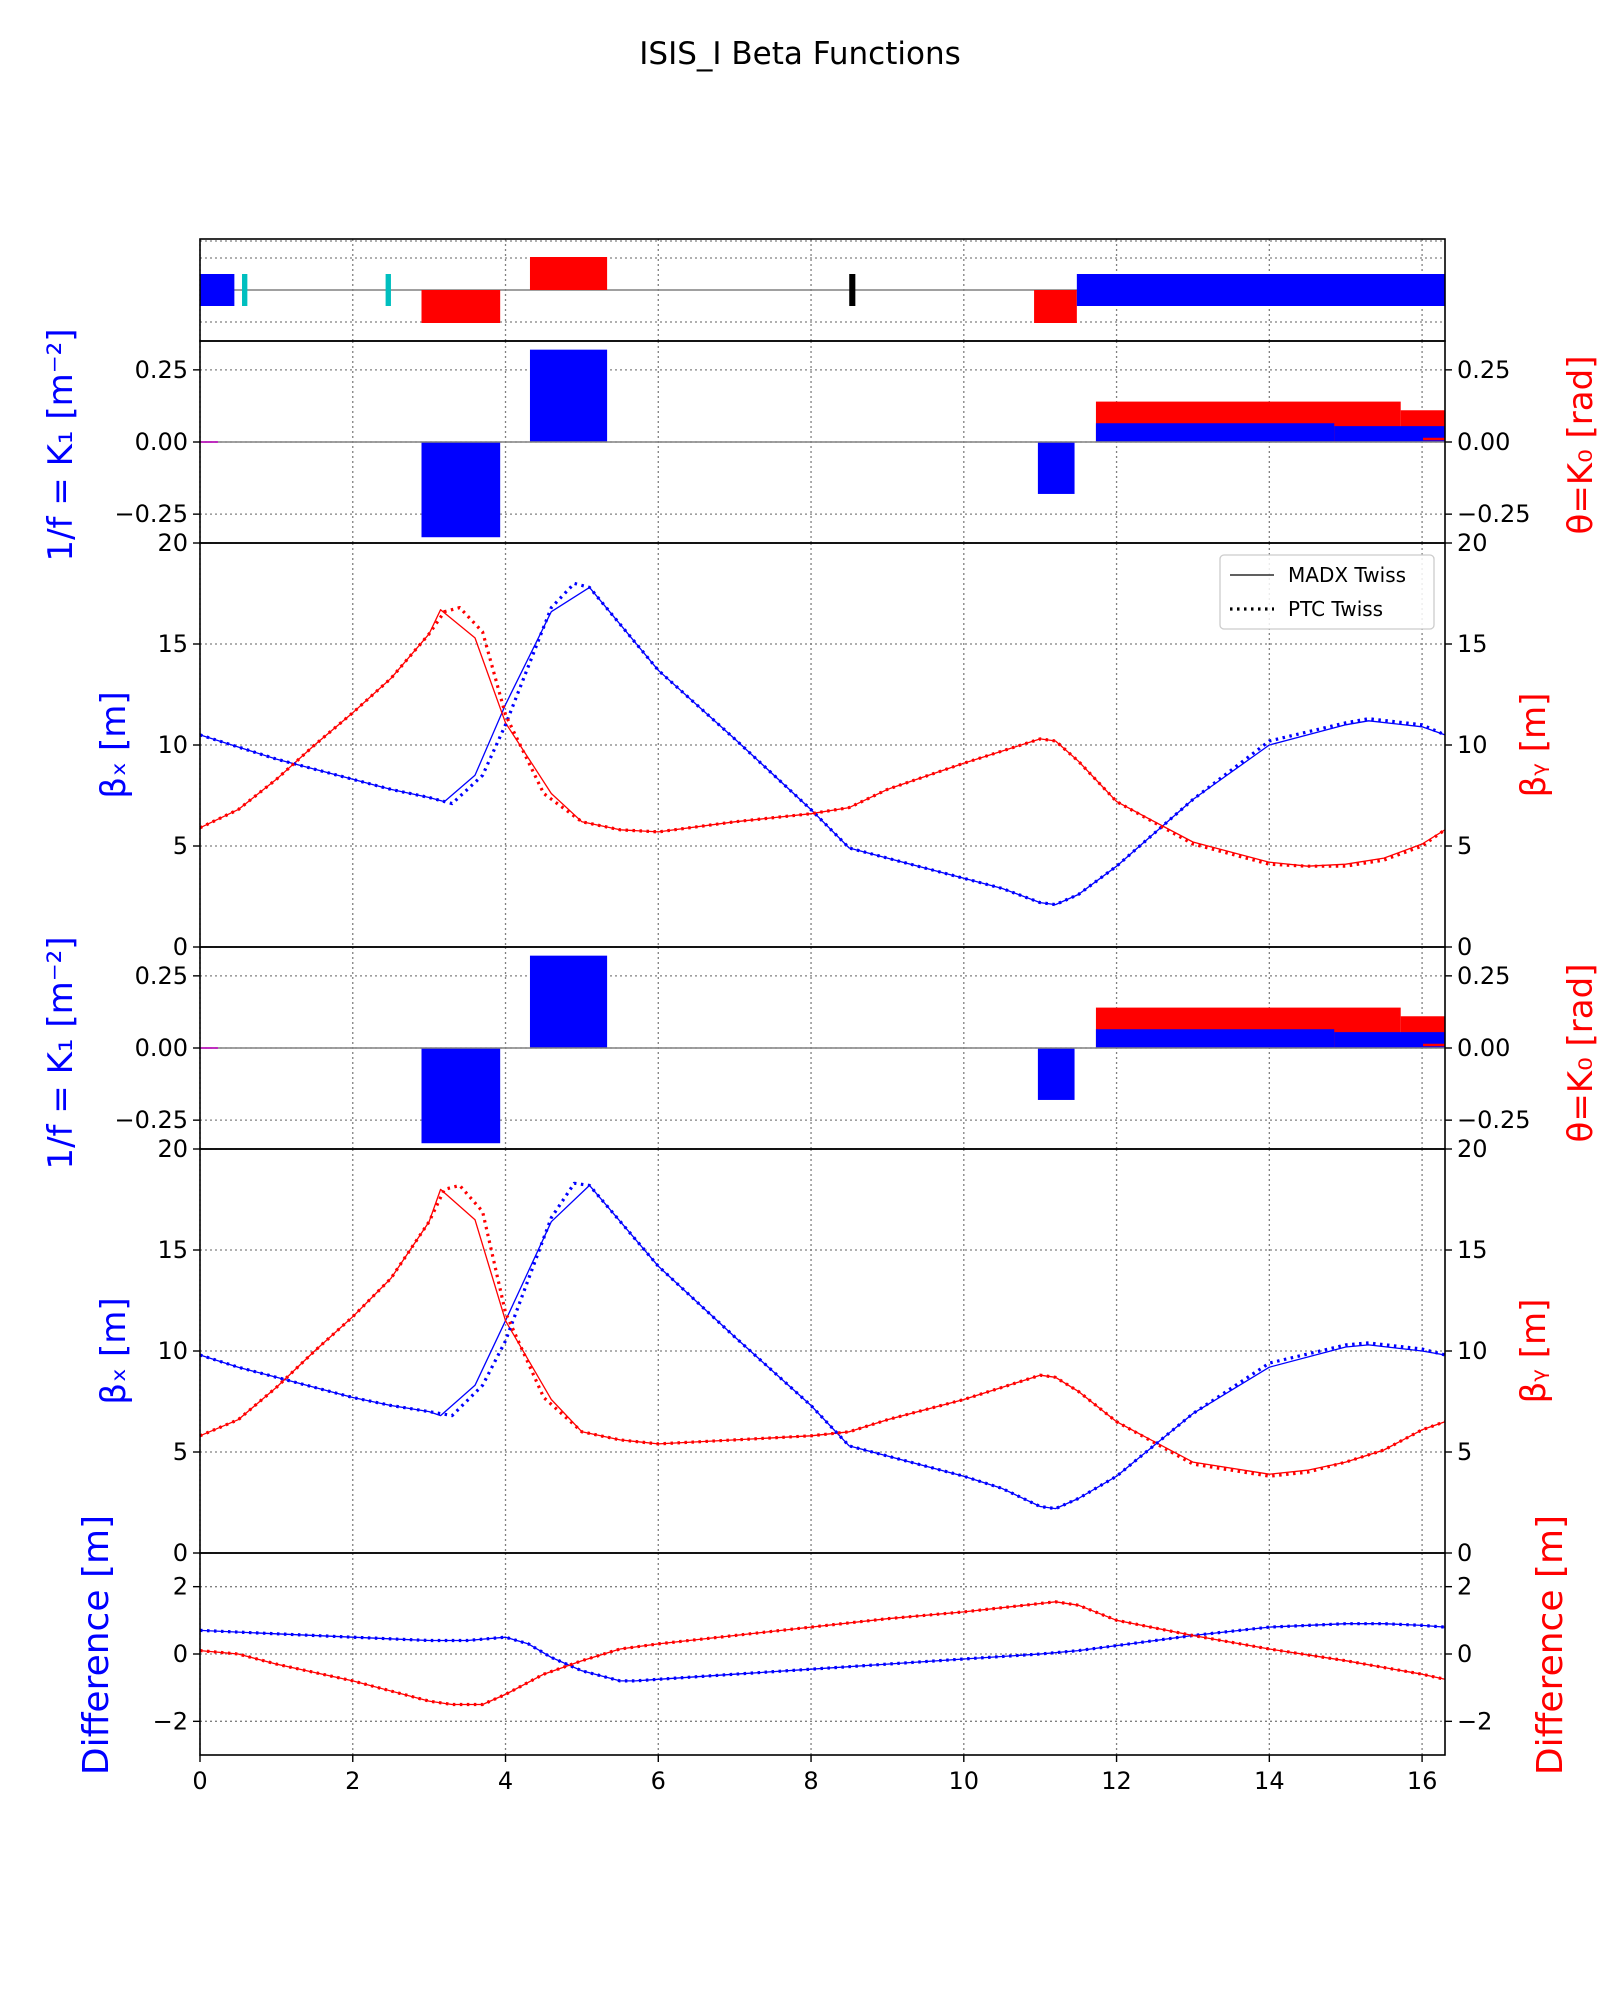 This screenshot has width=1600, height=2000. What do you see at coordinates (1422, 1781) in the screenshot?
I see `x-tick-label: 16` at bounding box center [1422, 1781].